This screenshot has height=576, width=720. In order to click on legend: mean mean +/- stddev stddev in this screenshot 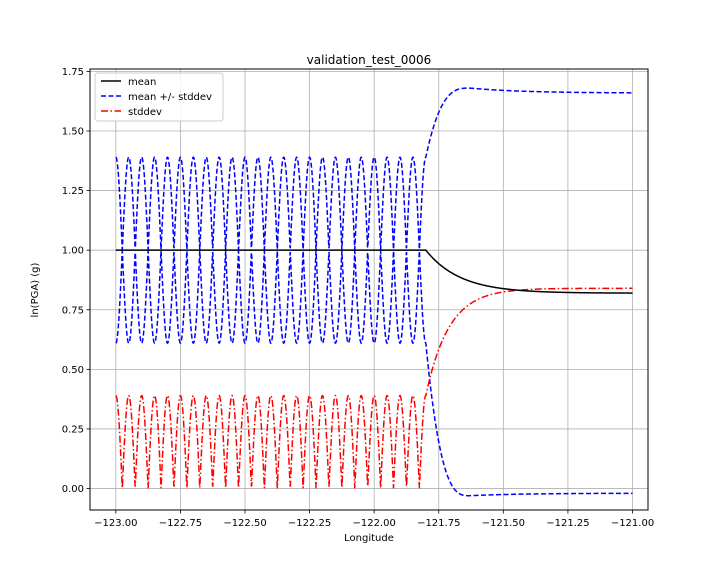, I will do `click(159, 97)`.